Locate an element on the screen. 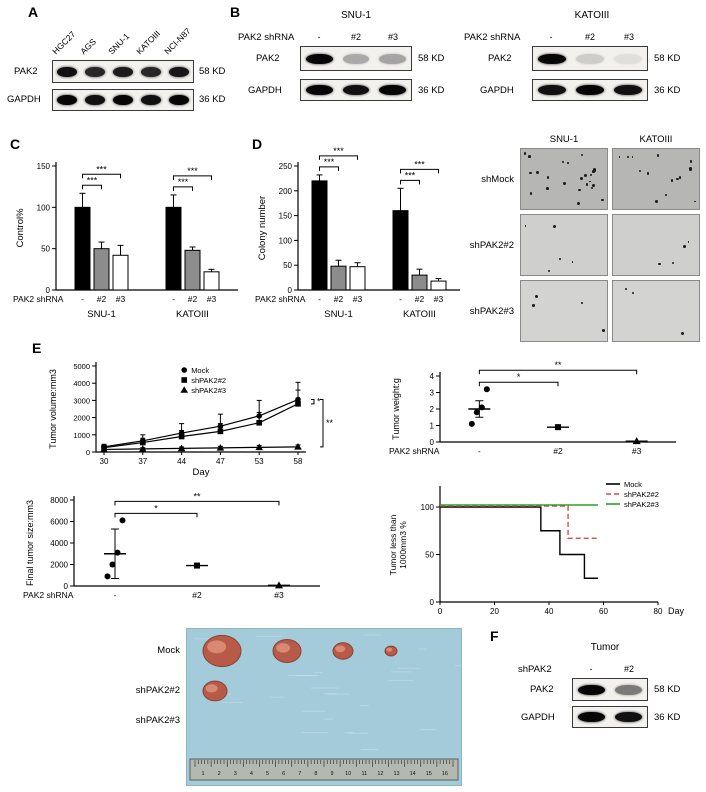  photo-row-label: Mock is located at coordinates (168, 650).